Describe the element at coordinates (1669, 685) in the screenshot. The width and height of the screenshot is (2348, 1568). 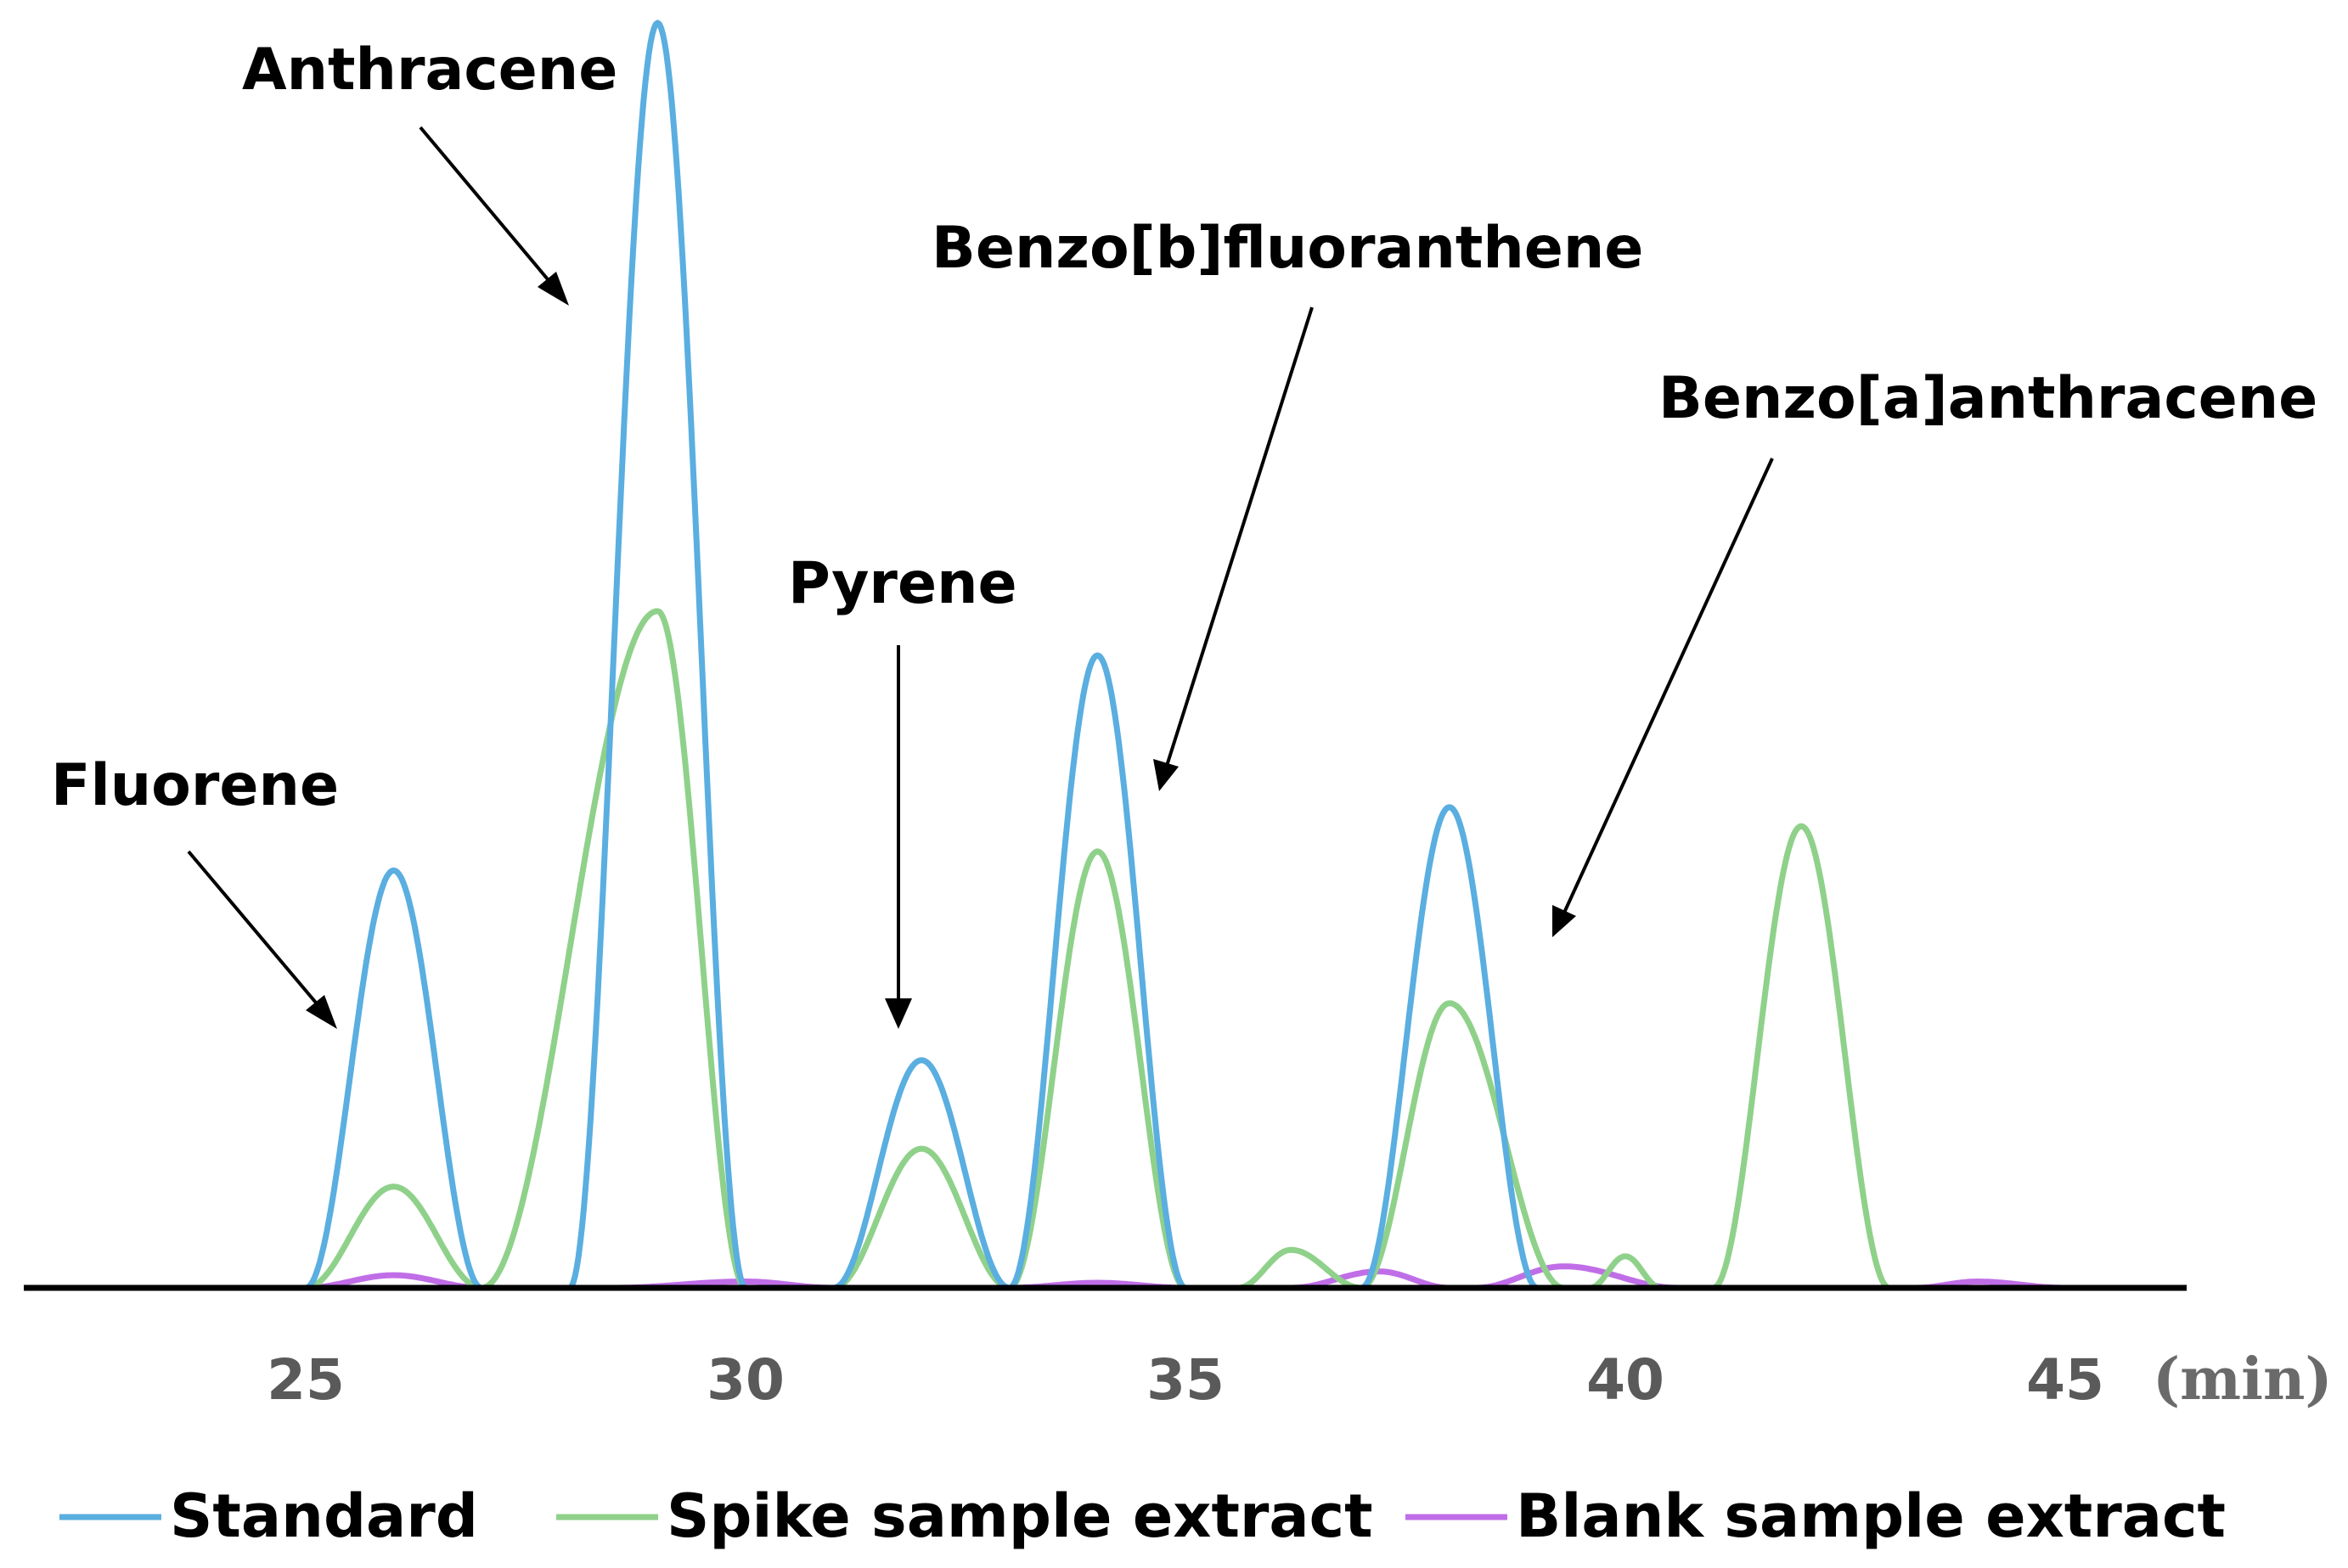
I see `arrow-benzo-a-anthracene` at that location.